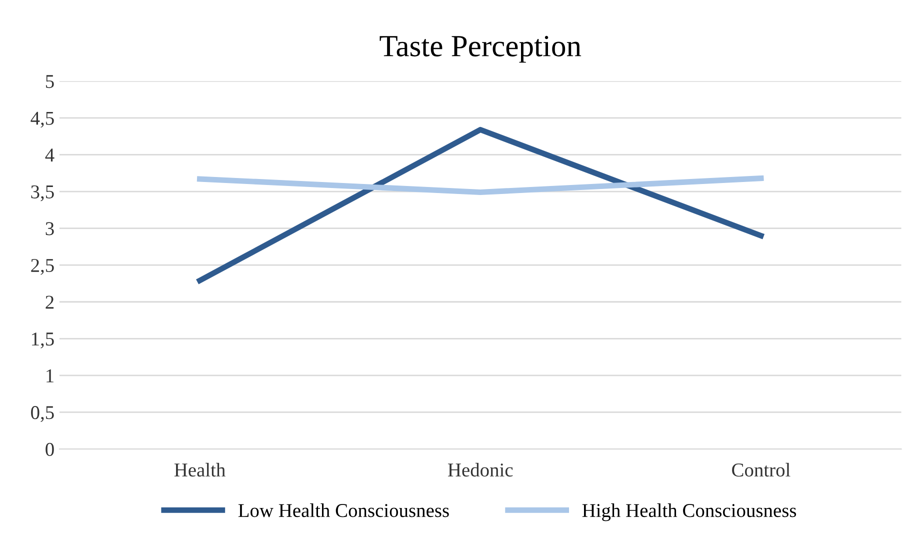  I want to click on y-tick-label: 3, so click(50, 229).